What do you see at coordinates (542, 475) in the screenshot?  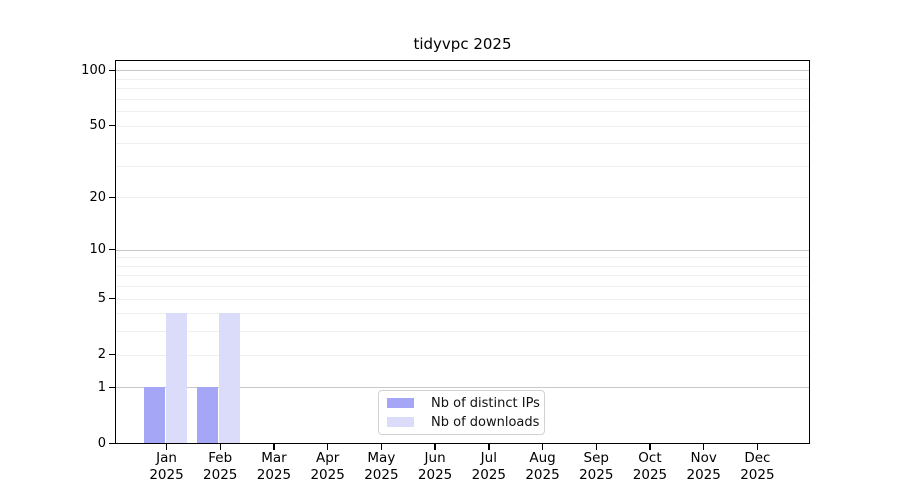 I see `x-tick-year-aug: 2025` at bounding box center [542, 475].